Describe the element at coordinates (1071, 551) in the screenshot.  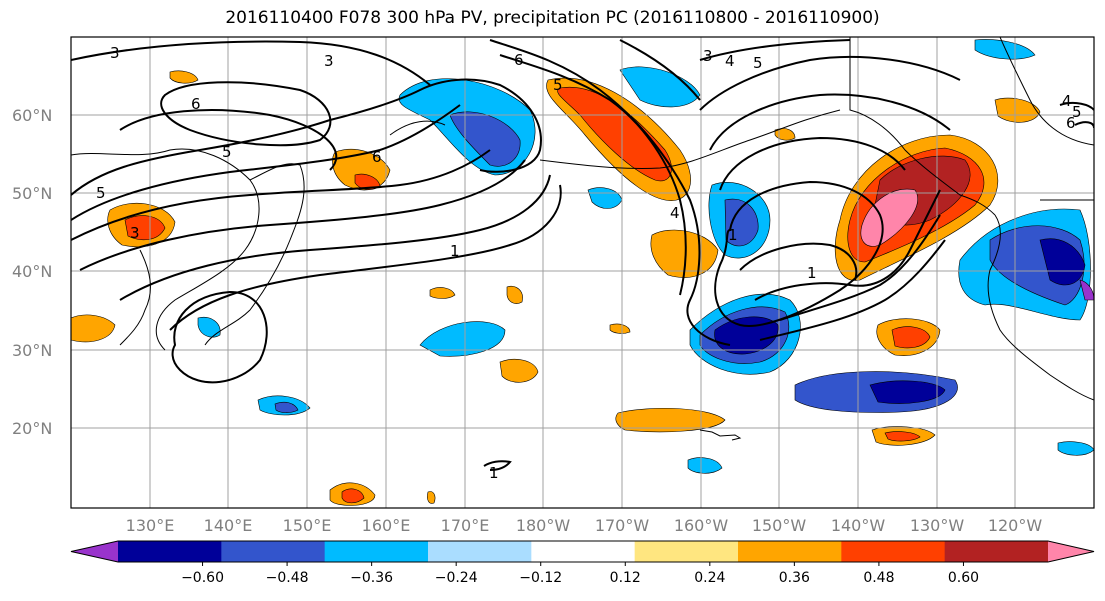
I see `colorbar-extend-high` at that location.